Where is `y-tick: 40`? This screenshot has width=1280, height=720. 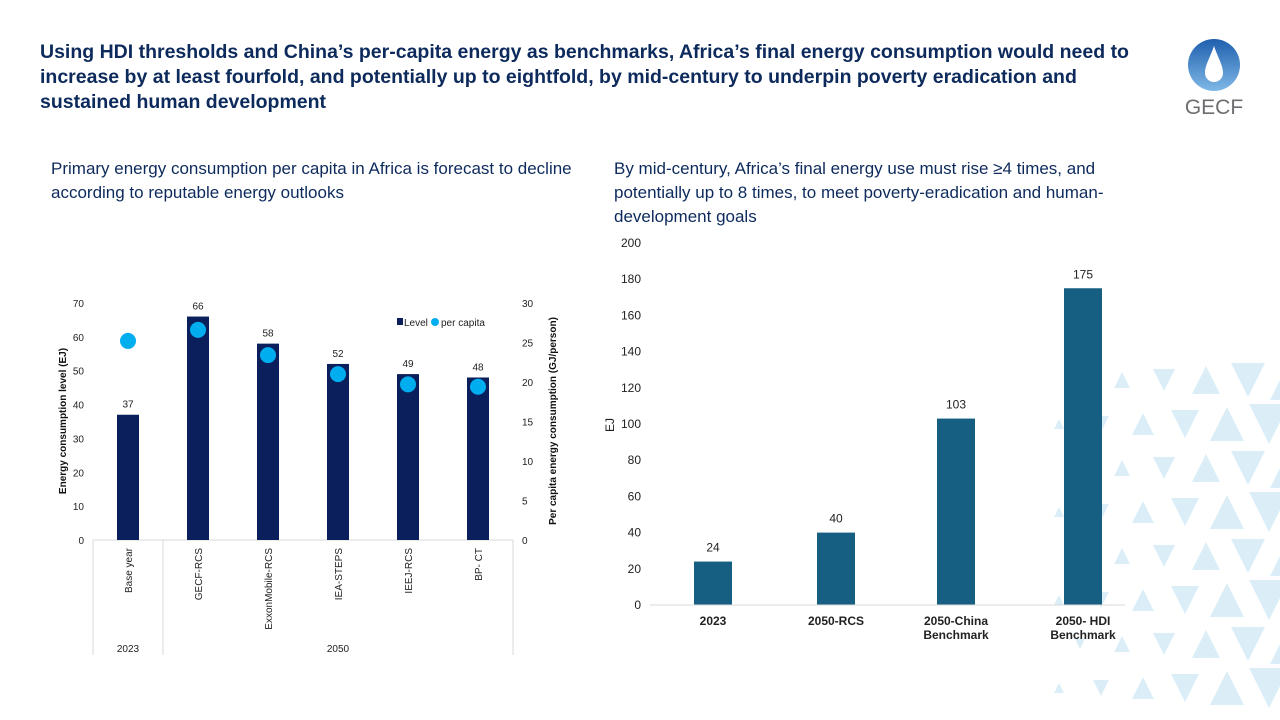 y-tick: 40 is located at coordinates (635, 533).